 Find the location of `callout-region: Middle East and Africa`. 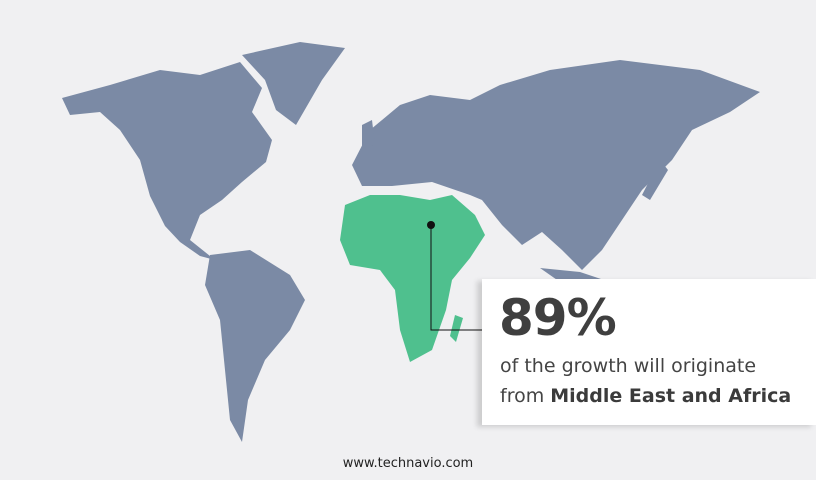

callout-region: Middle East and Africa is located at coordinates (671, 396).